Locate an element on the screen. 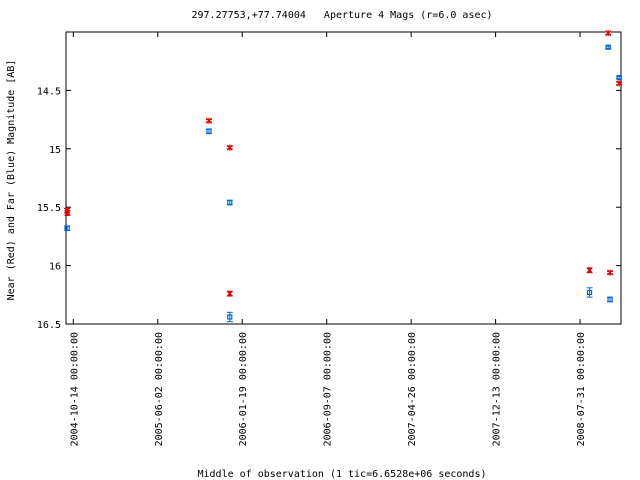 This screenshot has width=640, height=480. x-tick-label: 2006-01-19 00:00:00 is located at coordinates (243, 389).